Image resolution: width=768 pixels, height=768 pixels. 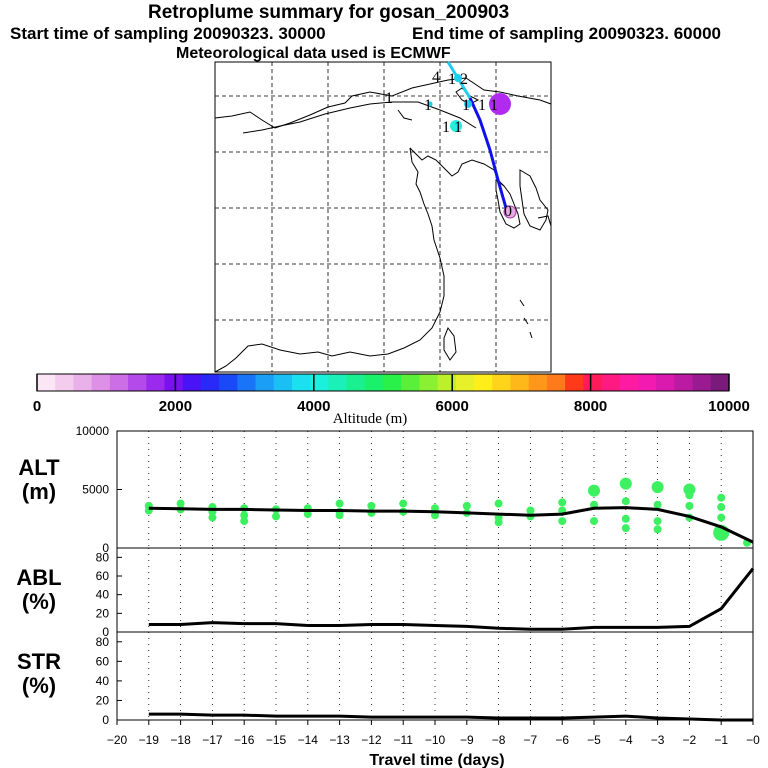 I want to click on series-line-abl, so click(x=451, y=599).